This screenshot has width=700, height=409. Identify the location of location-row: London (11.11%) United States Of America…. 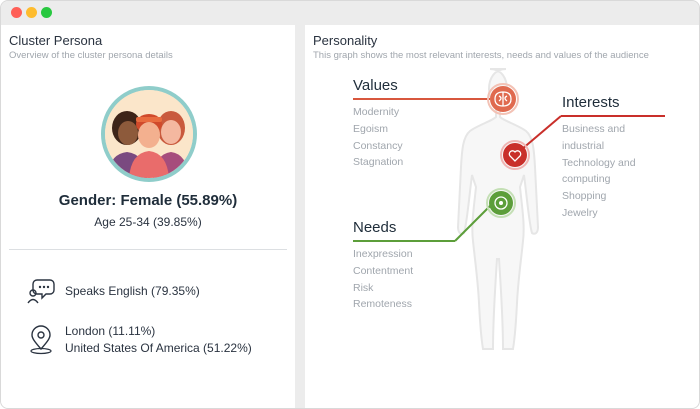
(139, 340).